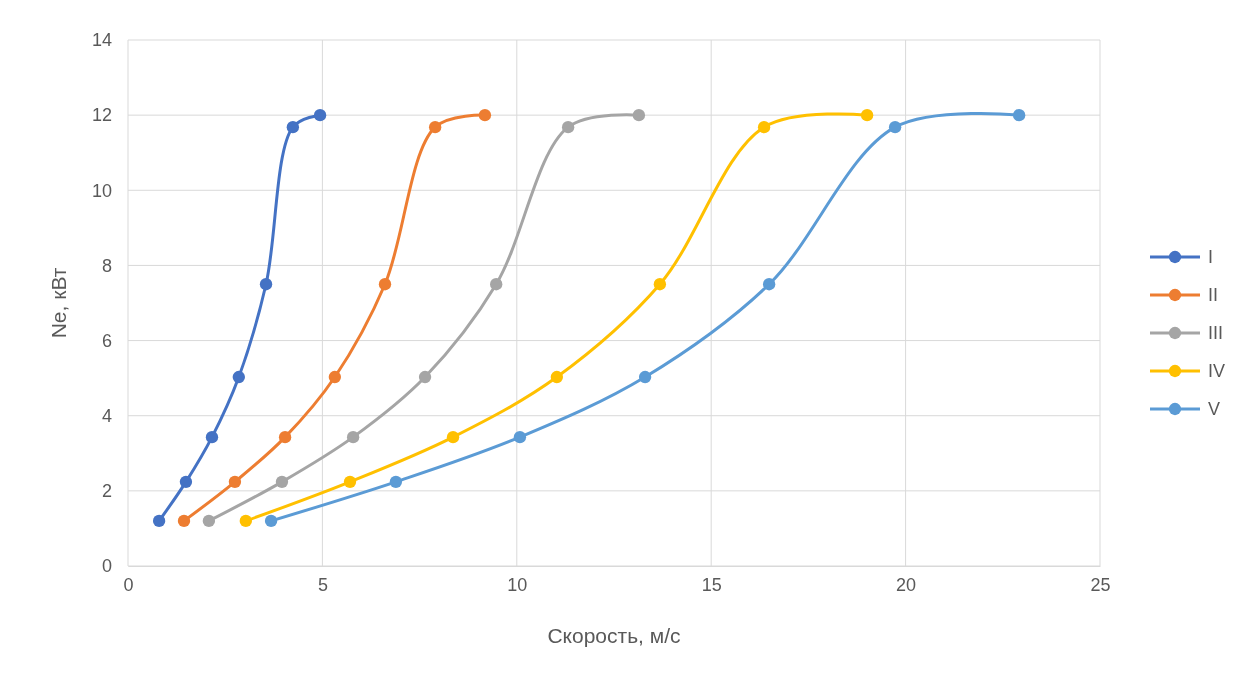 Image resolution: width=1243 pixels, height=677 pixels. I want to click on x-tick-label: 15, so click(711, 584).